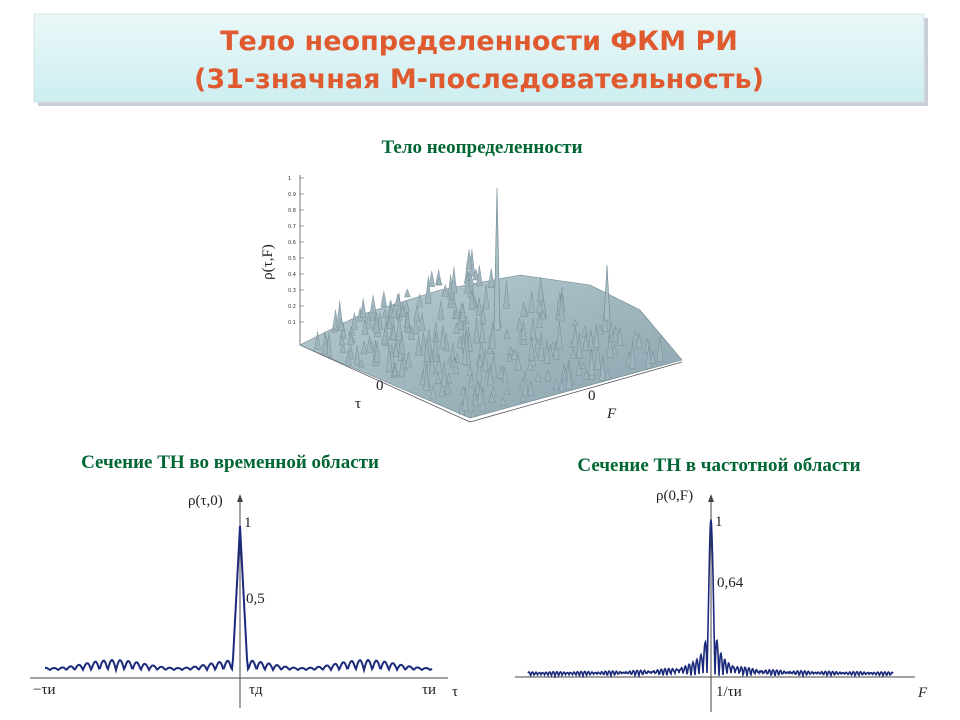  What do you see at coordinates (674, 496) in the screenshot?
I see `freq-y-label: ρ(0,F)` at bounding box center [674, 496].